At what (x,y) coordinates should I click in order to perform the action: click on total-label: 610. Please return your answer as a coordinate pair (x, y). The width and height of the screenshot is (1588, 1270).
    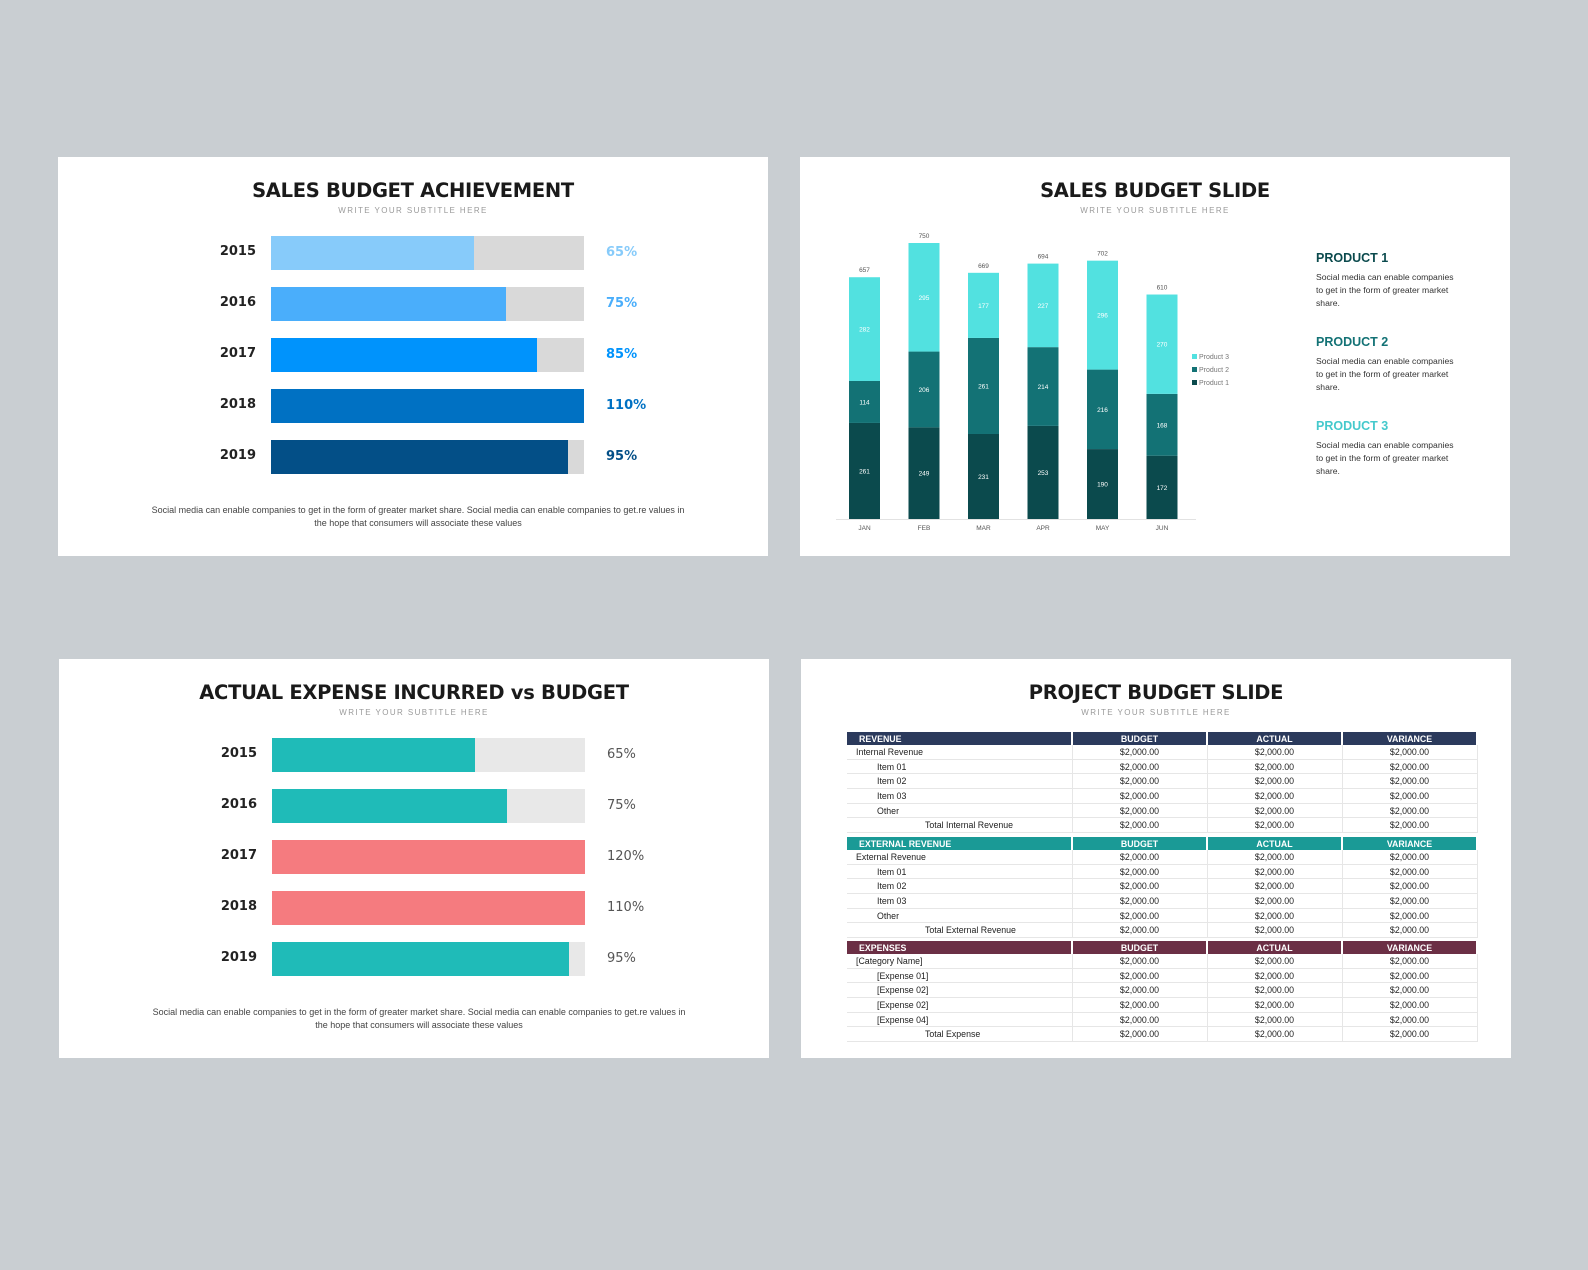
    Looking at the image, I should click on (1162, 288).